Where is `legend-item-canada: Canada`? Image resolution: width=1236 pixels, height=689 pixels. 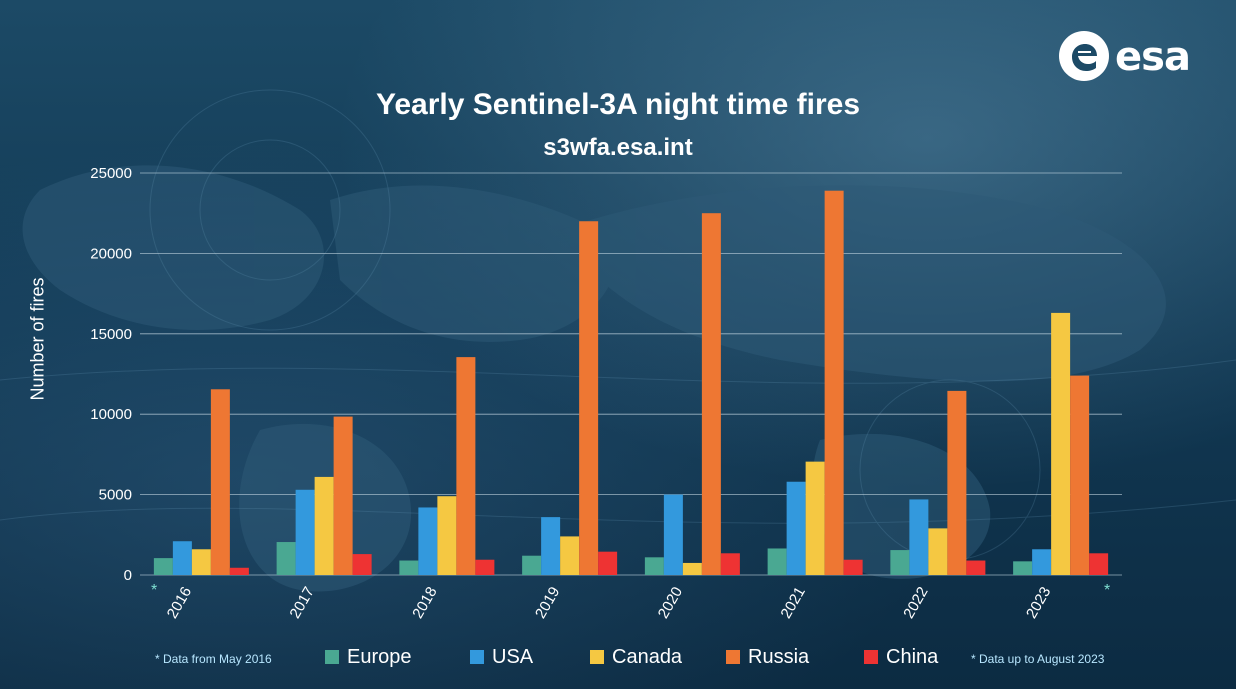 legend-item-canada: Canada is located at coordinates (636, 657).